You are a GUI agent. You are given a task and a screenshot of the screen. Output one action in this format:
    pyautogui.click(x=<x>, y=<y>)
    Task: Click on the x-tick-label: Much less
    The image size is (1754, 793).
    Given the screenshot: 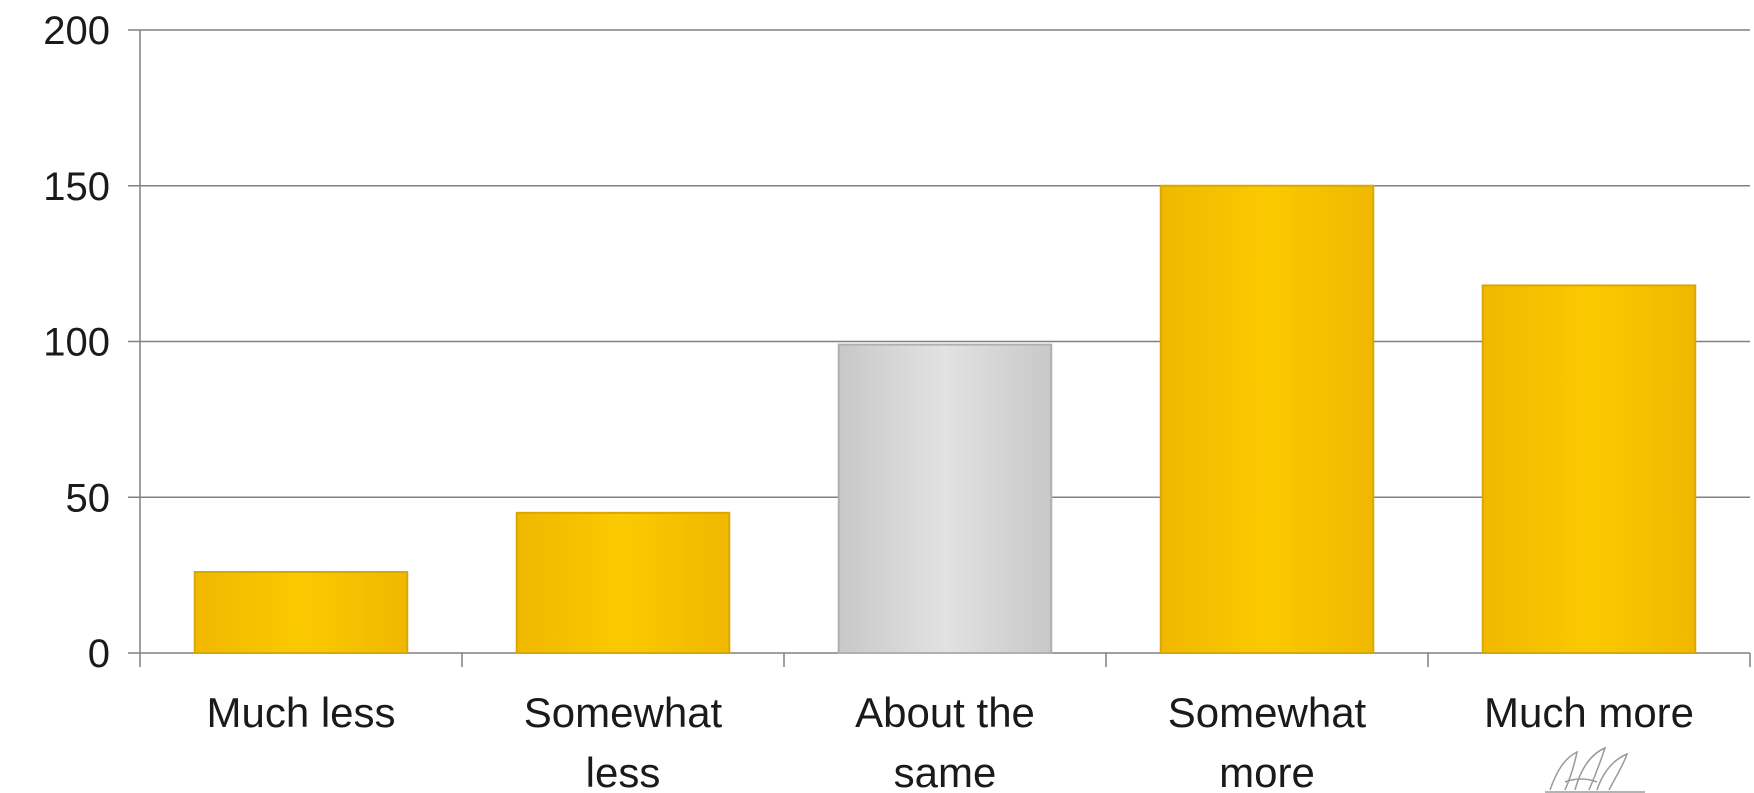 What is the action you would take?
    pyautogui.click(x=300, y=712)
    